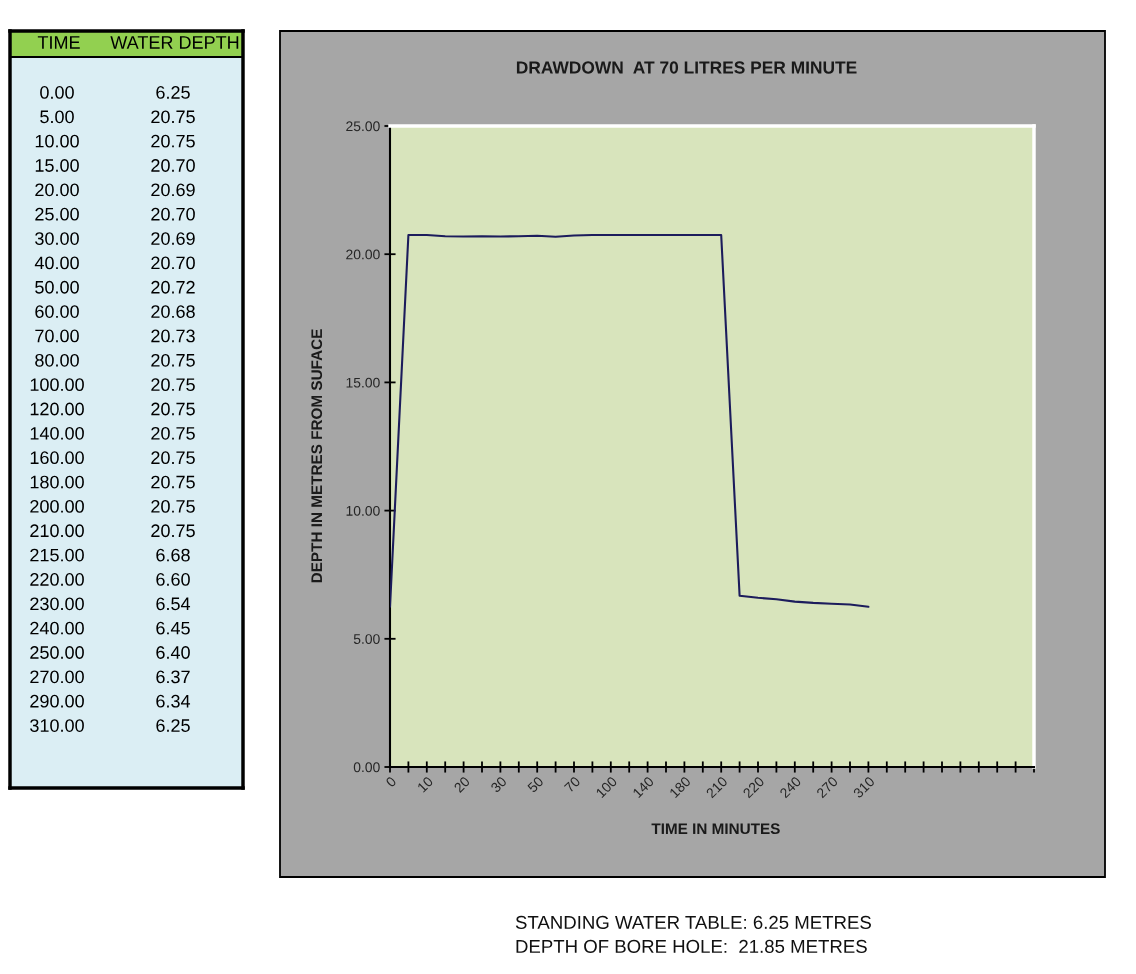  I want to click on x-tick-label: 10, so click(425, 784).